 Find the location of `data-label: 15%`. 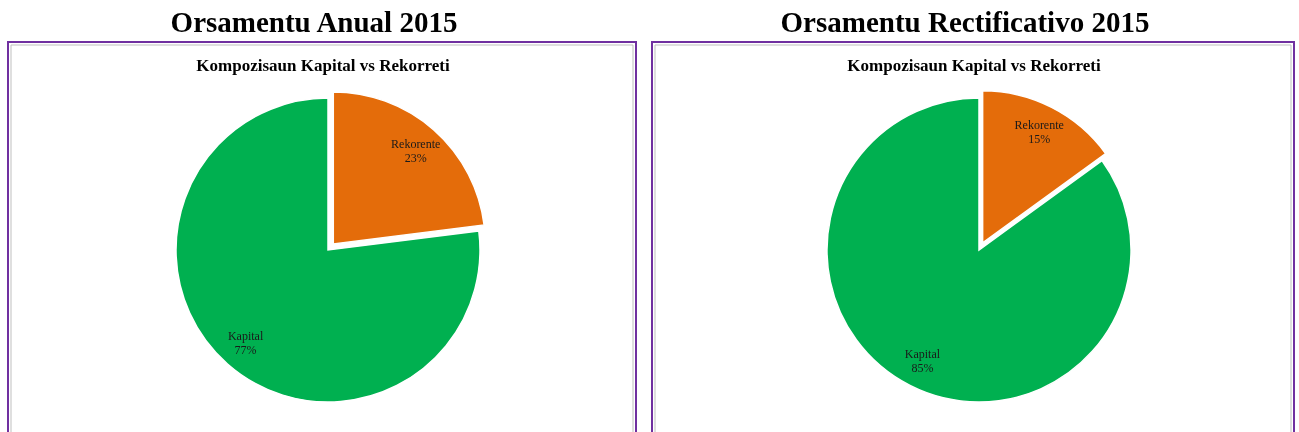

data-label: 15% is located at coordinates (1039, 138).